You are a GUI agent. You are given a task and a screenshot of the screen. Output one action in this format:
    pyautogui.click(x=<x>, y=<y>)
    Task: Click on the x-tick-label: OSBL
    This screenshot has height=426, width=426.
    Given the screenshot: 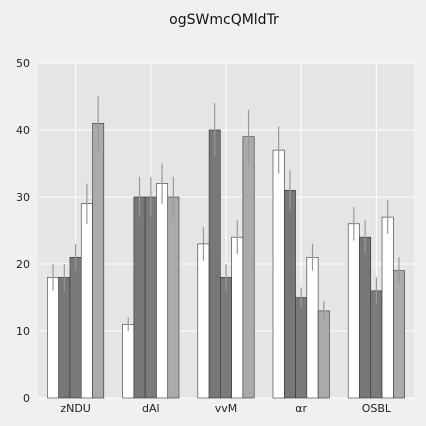 What is the action you would take?
    pyautogui.click(x=377, y=408)
    